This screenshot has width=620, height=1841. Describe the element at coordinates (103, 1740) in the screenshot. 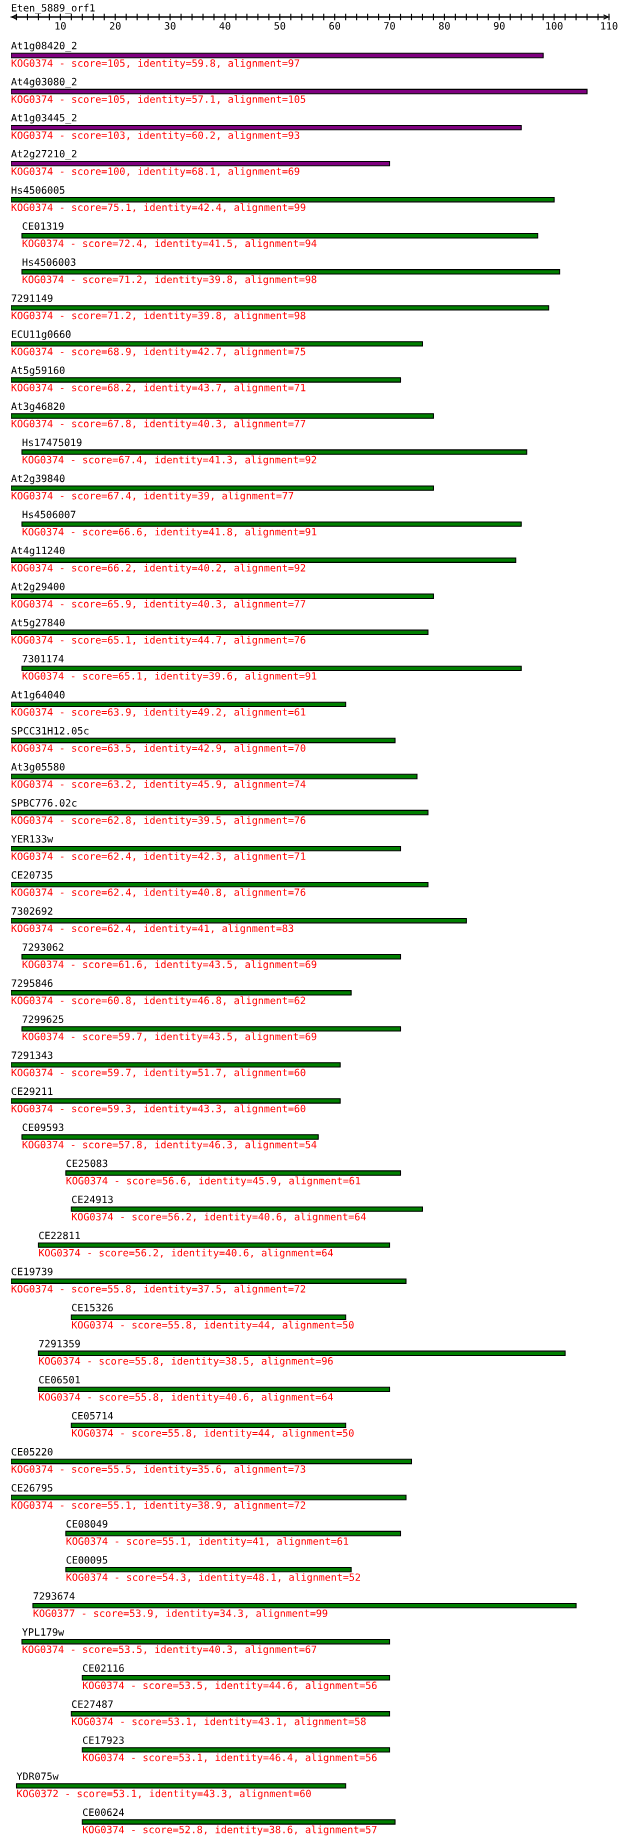

I see `y-tick-label: CE17923` at that location.